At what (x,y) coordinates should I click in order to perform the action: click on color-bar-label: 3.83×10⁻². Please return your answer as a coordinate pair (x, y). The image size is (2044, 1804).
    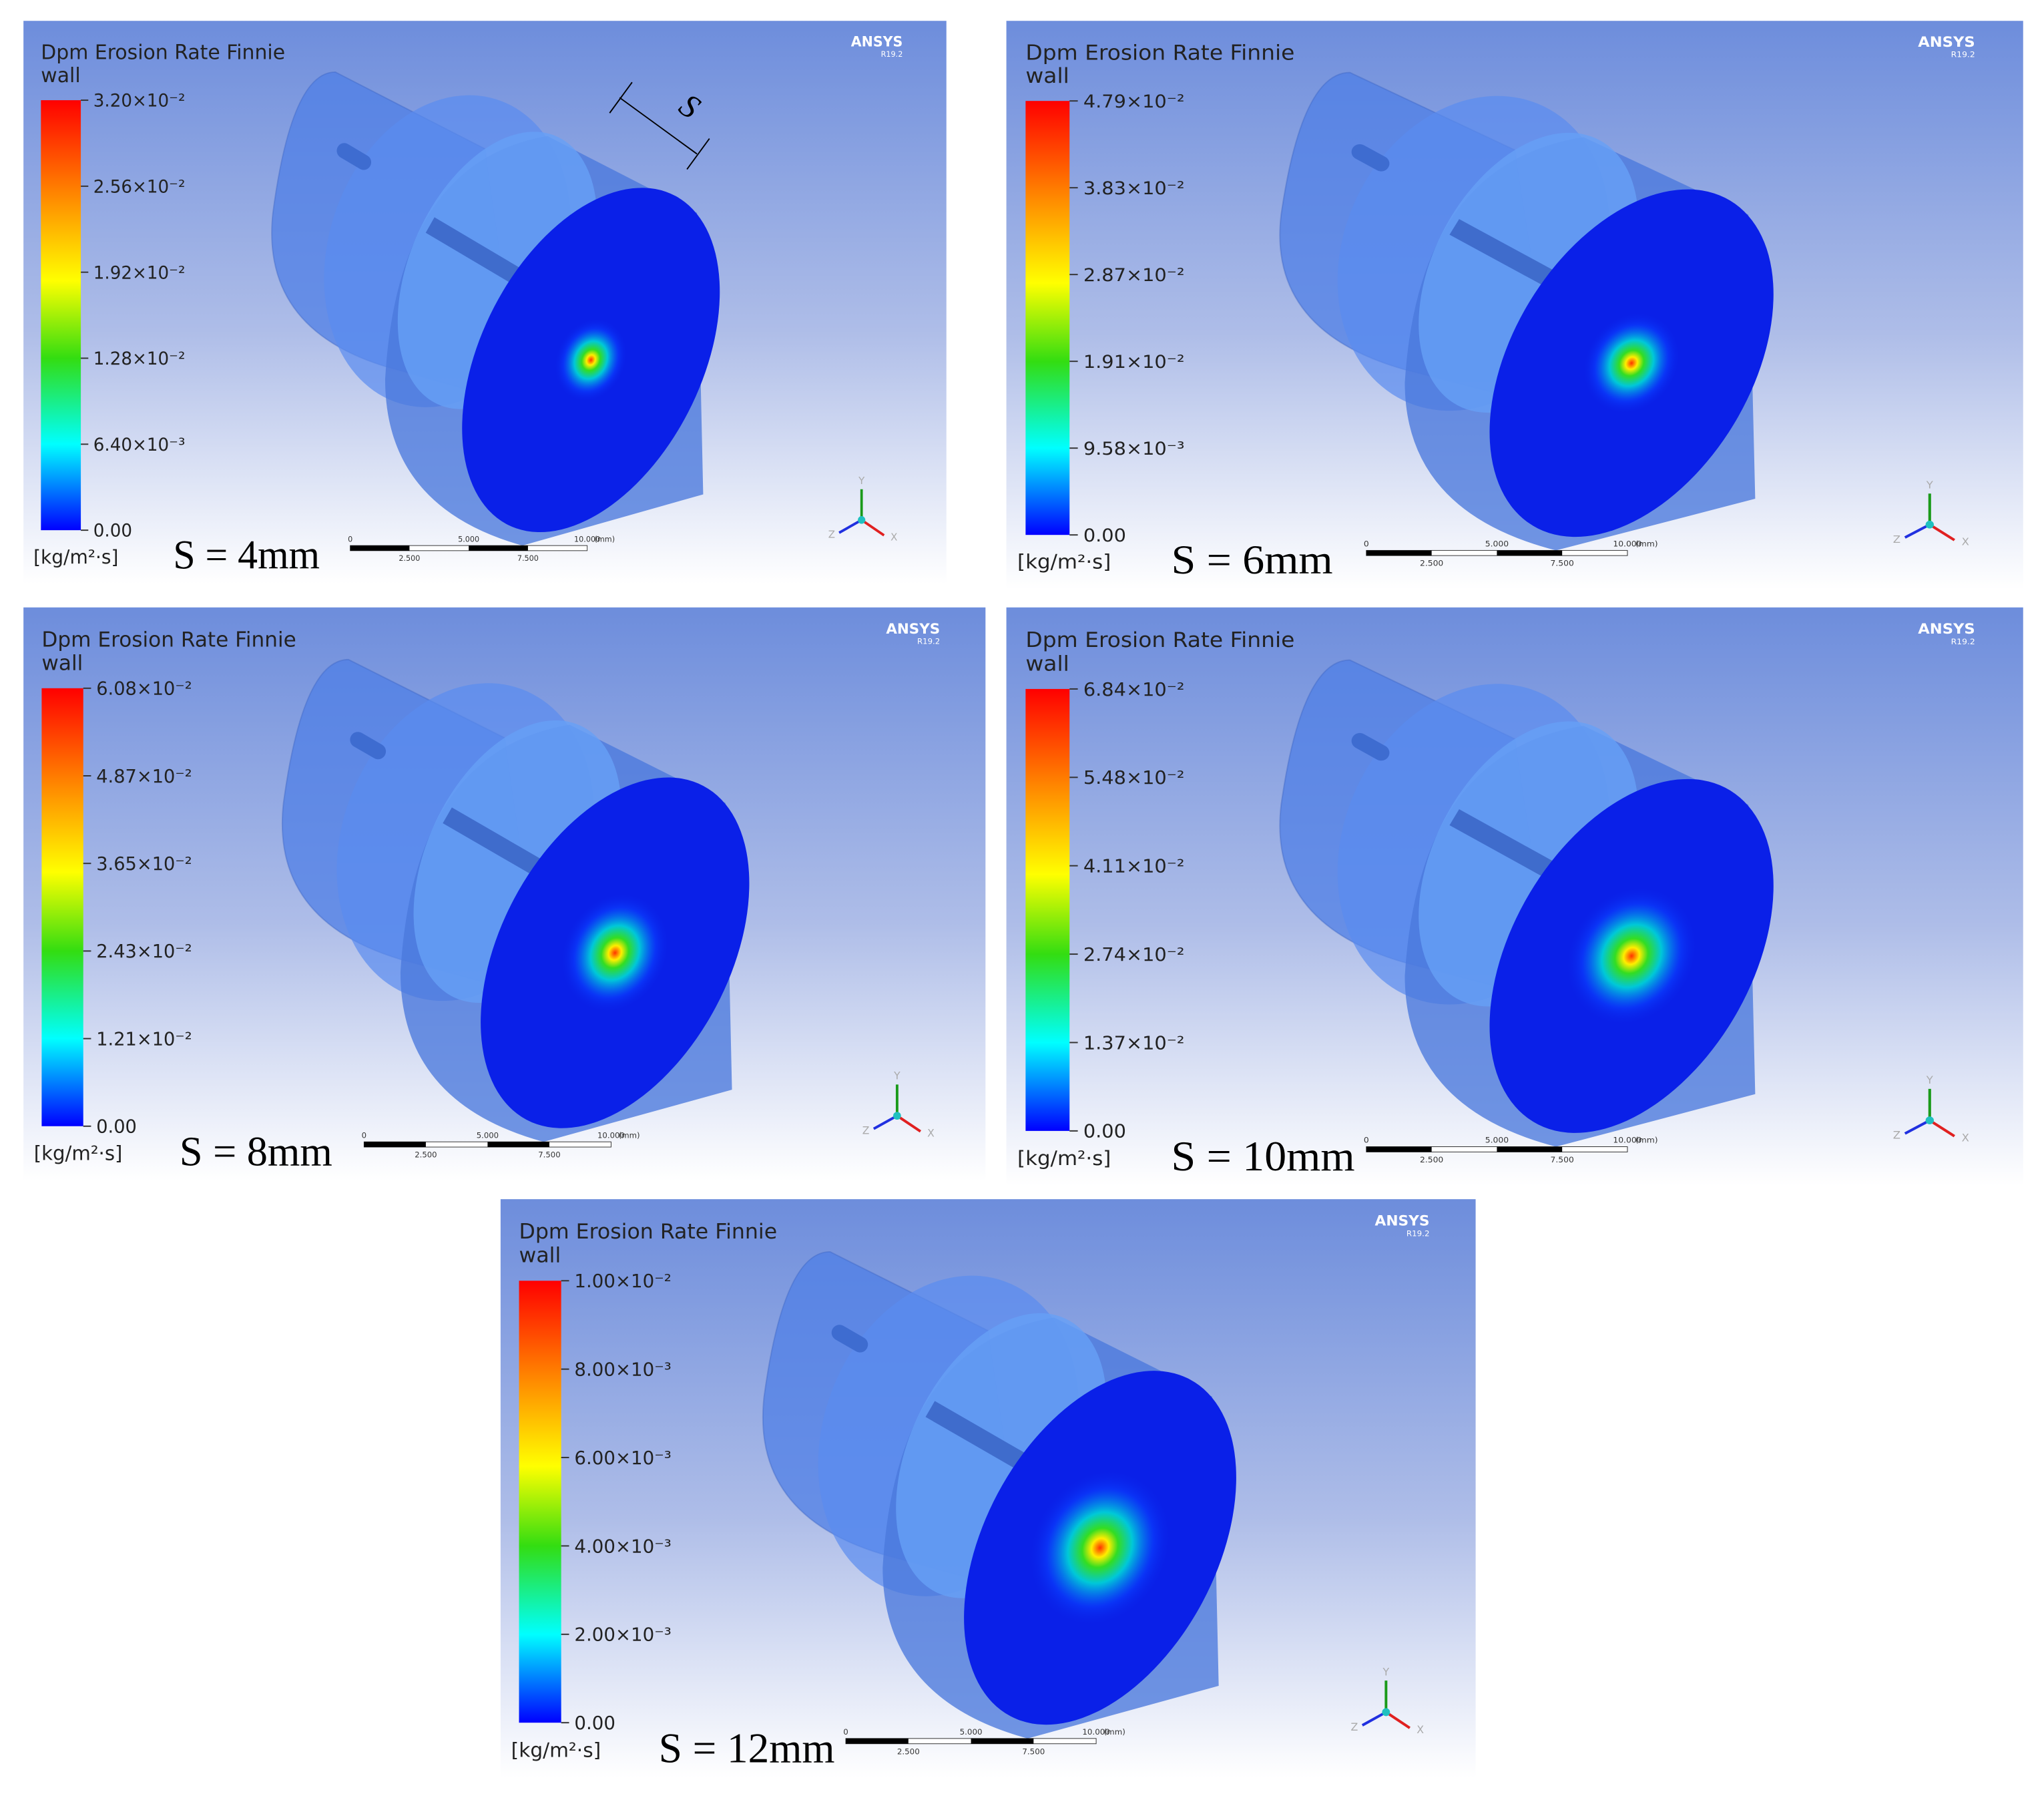
    Looking at the image, I should click on (1134, 188).